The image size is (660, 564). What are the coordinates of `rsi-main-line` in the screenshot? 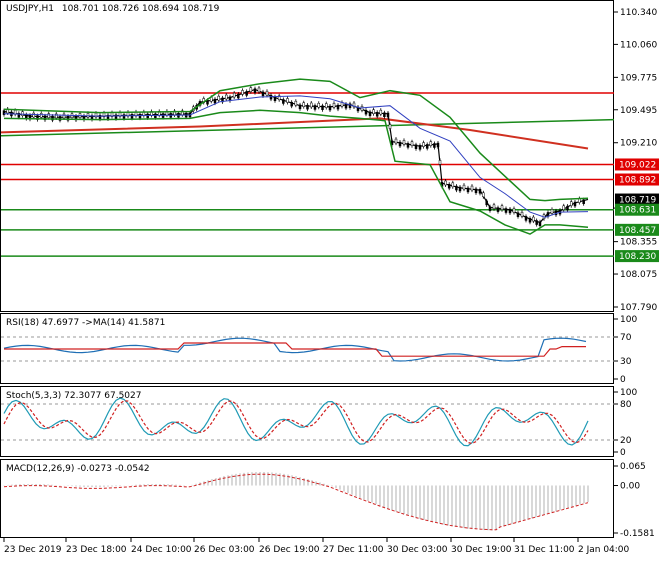 It's located at (295, 349).